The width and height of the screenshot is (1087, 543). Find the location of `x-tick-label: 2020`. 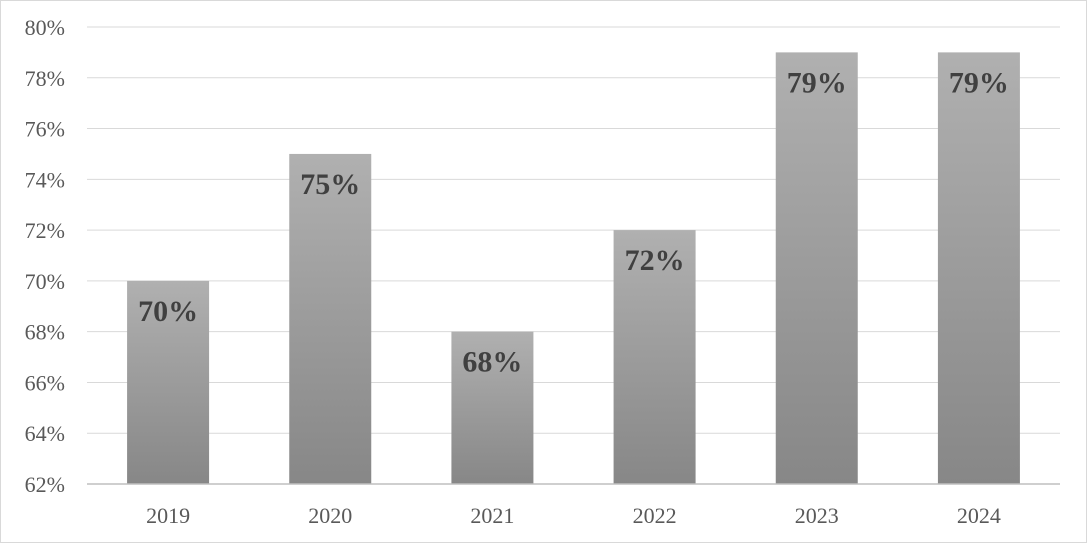

x-tick-label: 2020 is located at coordinates (330, 515).